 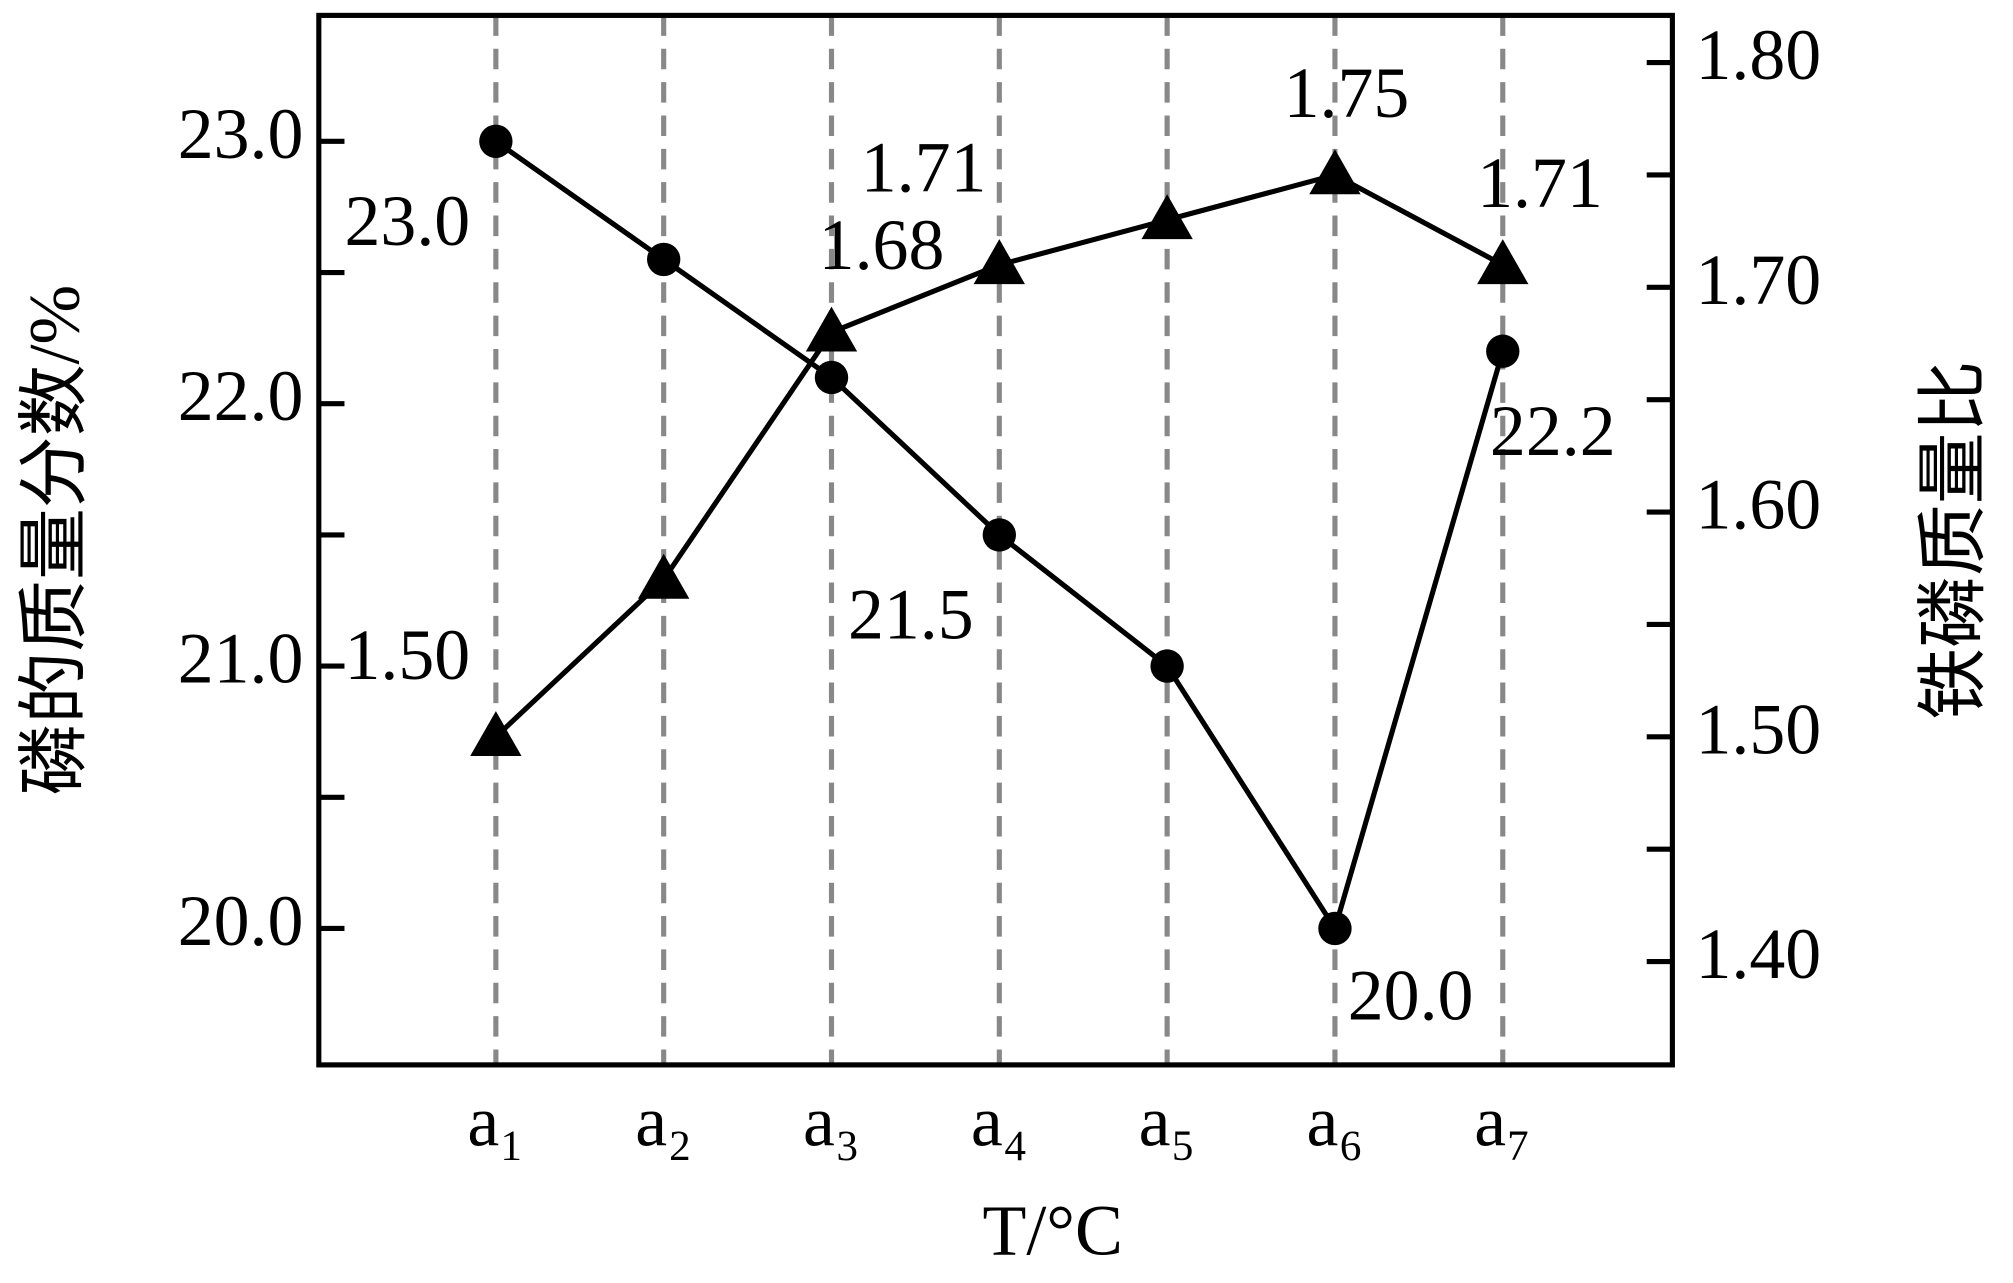 I want to click on y2-tick-label: 1.50, so click(x=1758, y=729).